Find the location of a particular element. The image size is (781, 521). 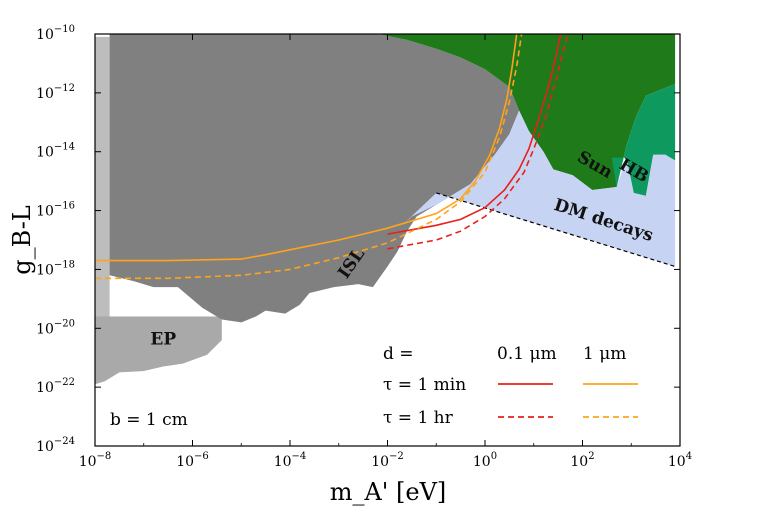

y-tick-label-5: 10−20 is located at coordinates (55, 327).